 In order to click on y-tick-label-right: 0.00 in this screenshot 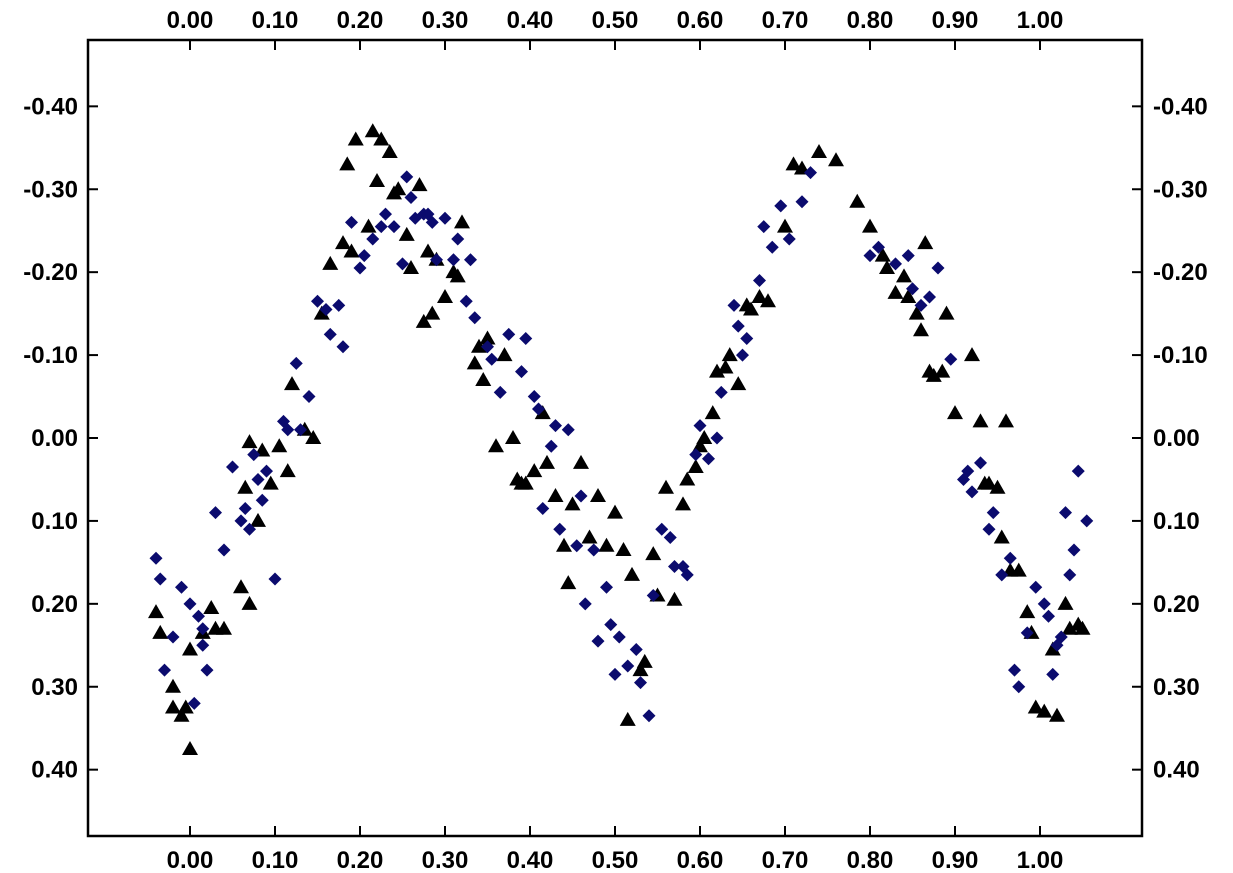, I will do `click(1176, 438)`.